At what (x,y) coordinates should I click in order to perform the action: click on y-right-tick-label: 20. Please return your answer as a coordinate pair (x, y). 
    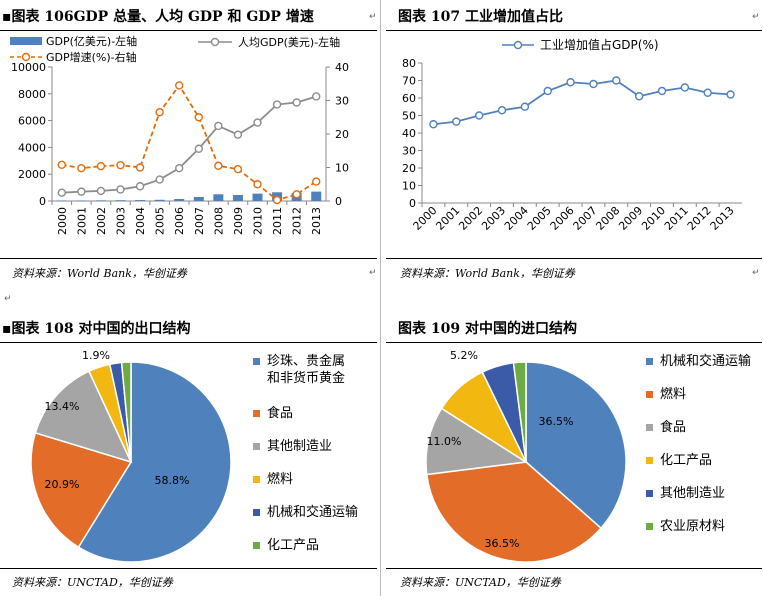
    Looking at the image, I should click on (342, 134).